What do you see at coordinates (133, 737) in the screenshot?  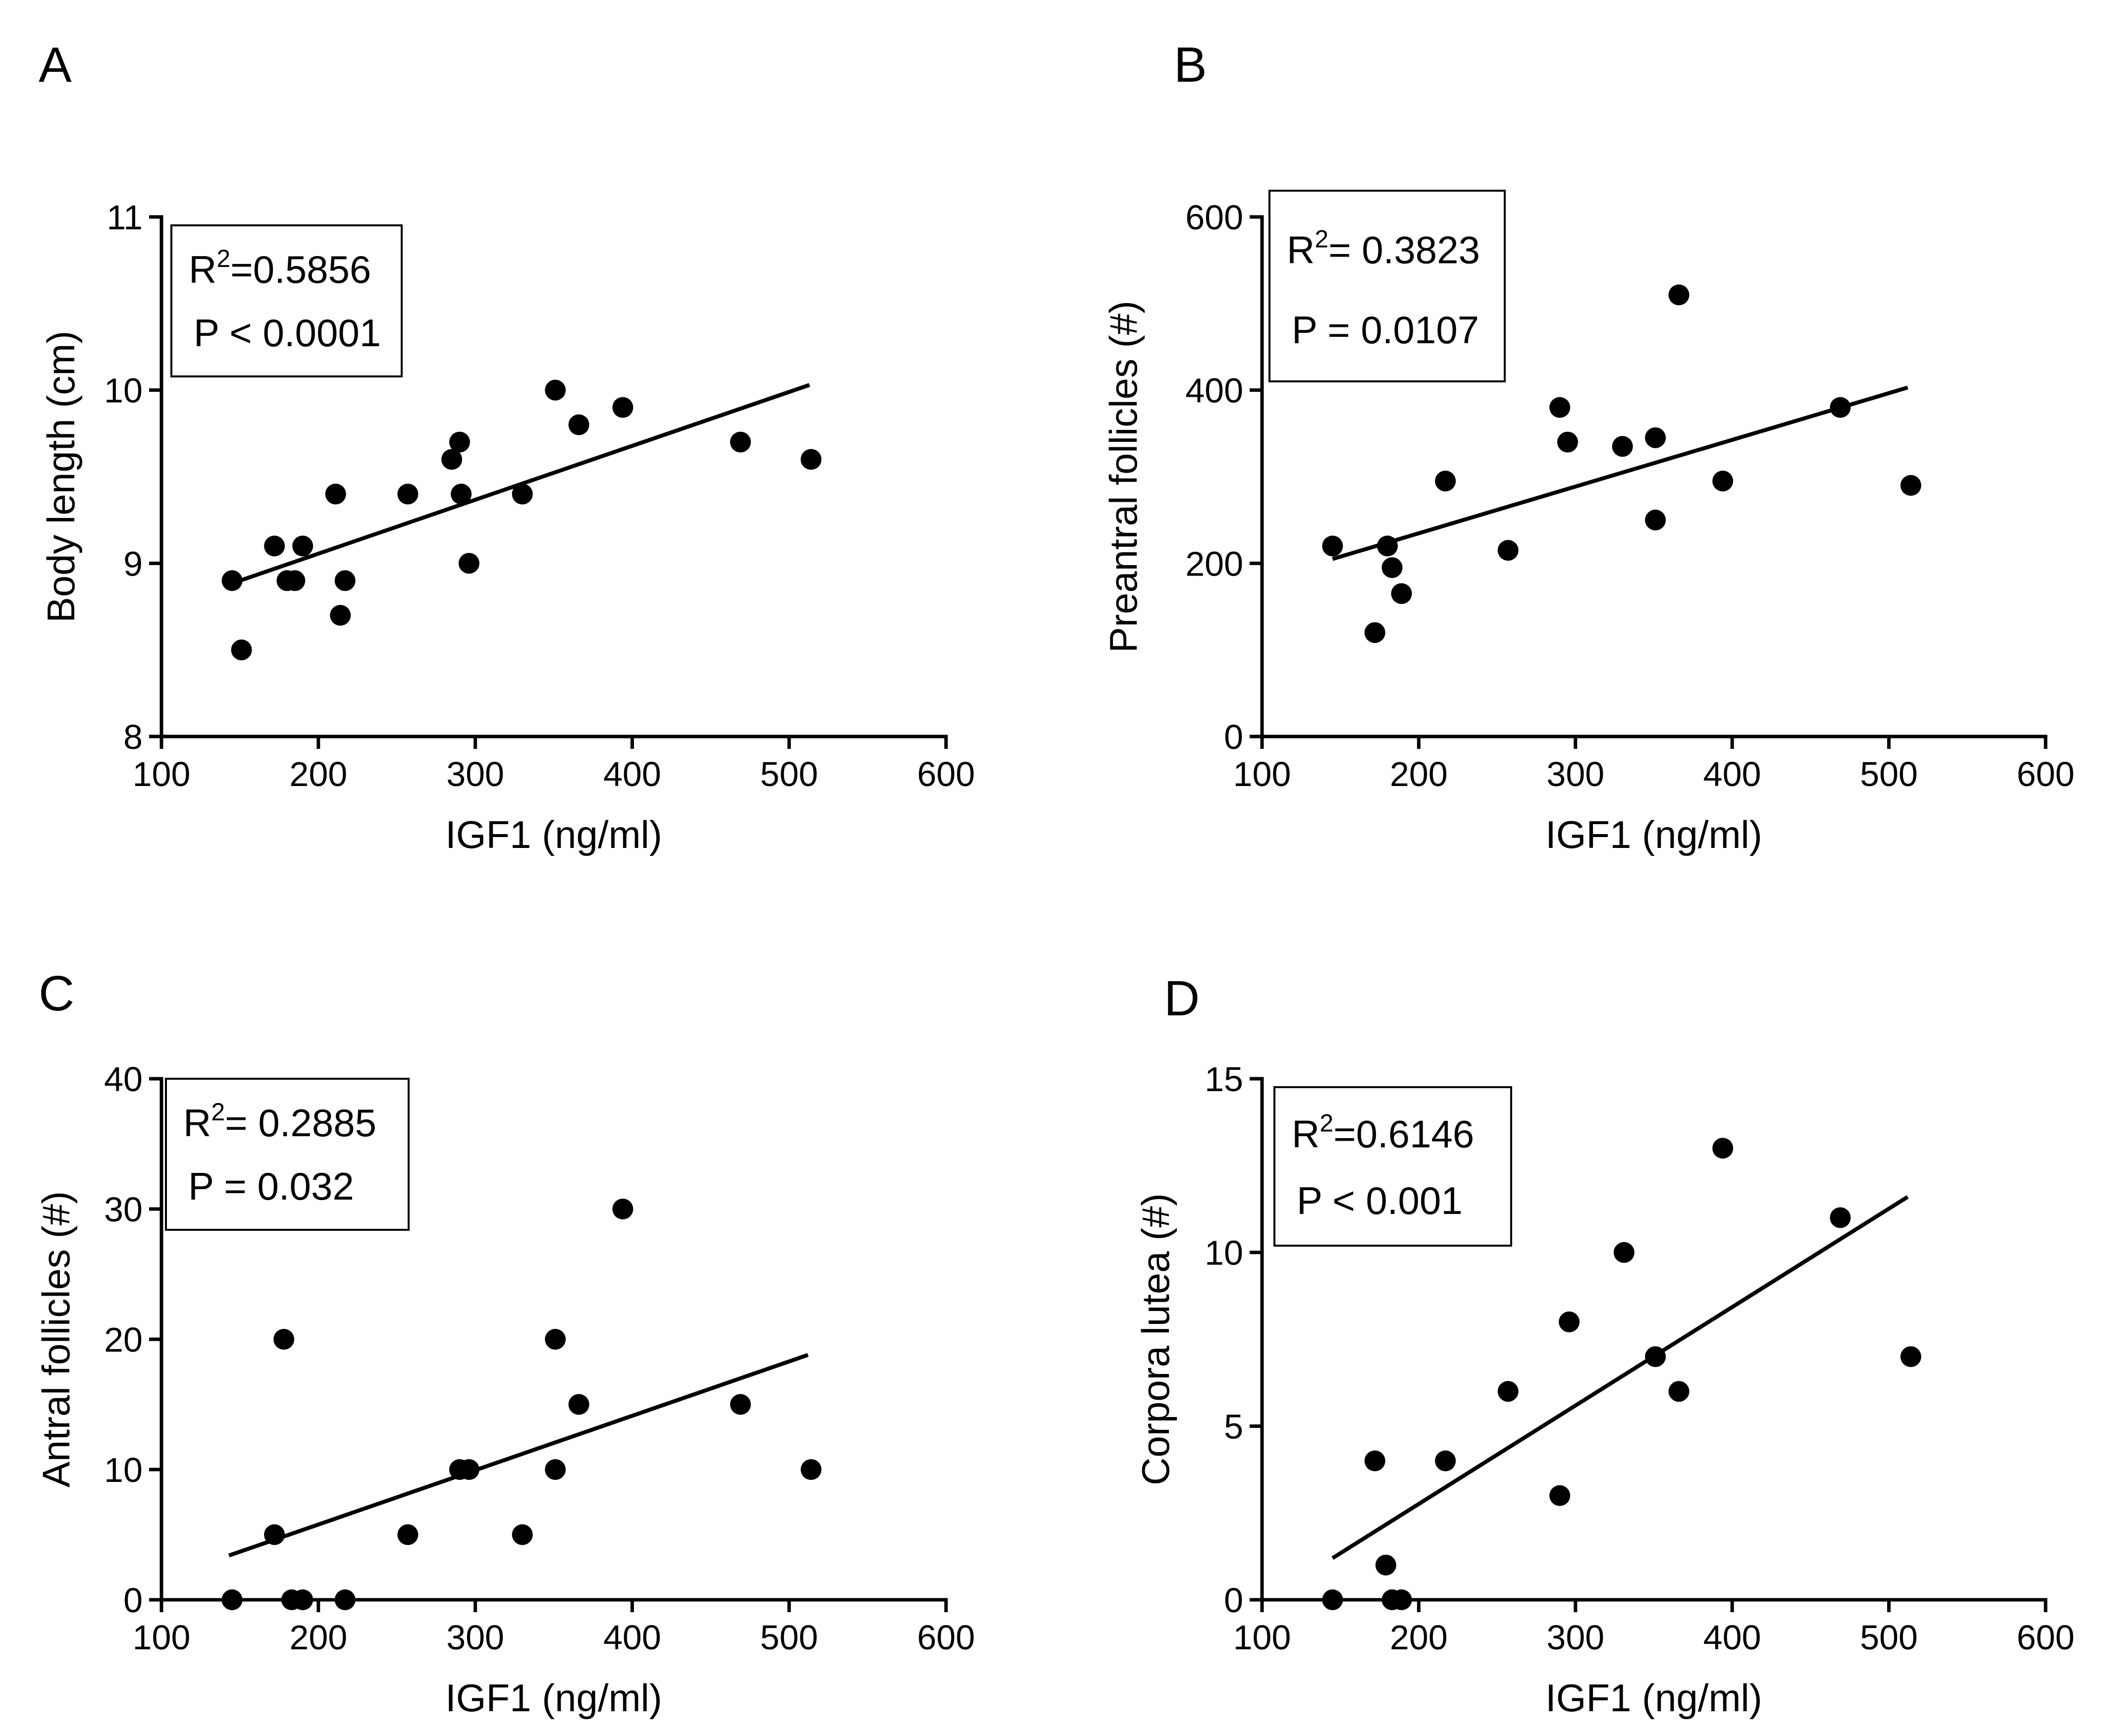 I see `y-tick-label: 8` at bounding box center [133, 737].